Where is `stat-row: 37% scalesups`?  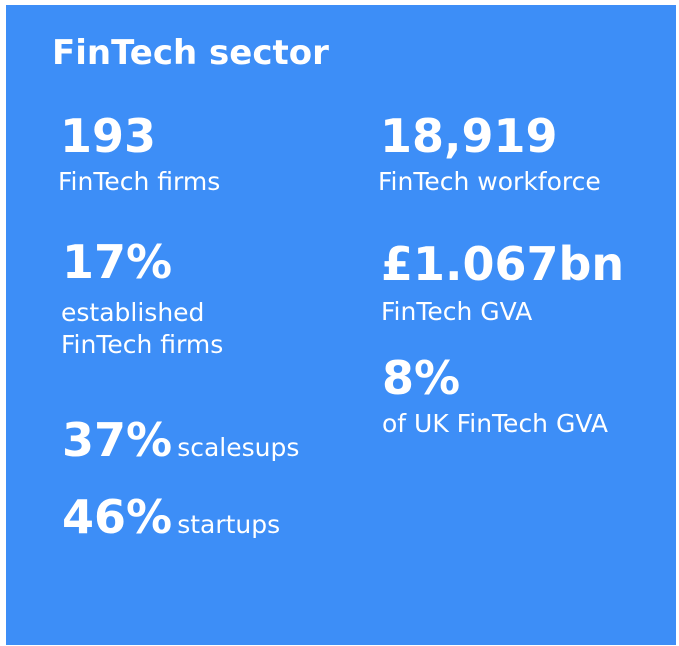 stat-row: 37% scalesups is located at coordinates (180, 440).